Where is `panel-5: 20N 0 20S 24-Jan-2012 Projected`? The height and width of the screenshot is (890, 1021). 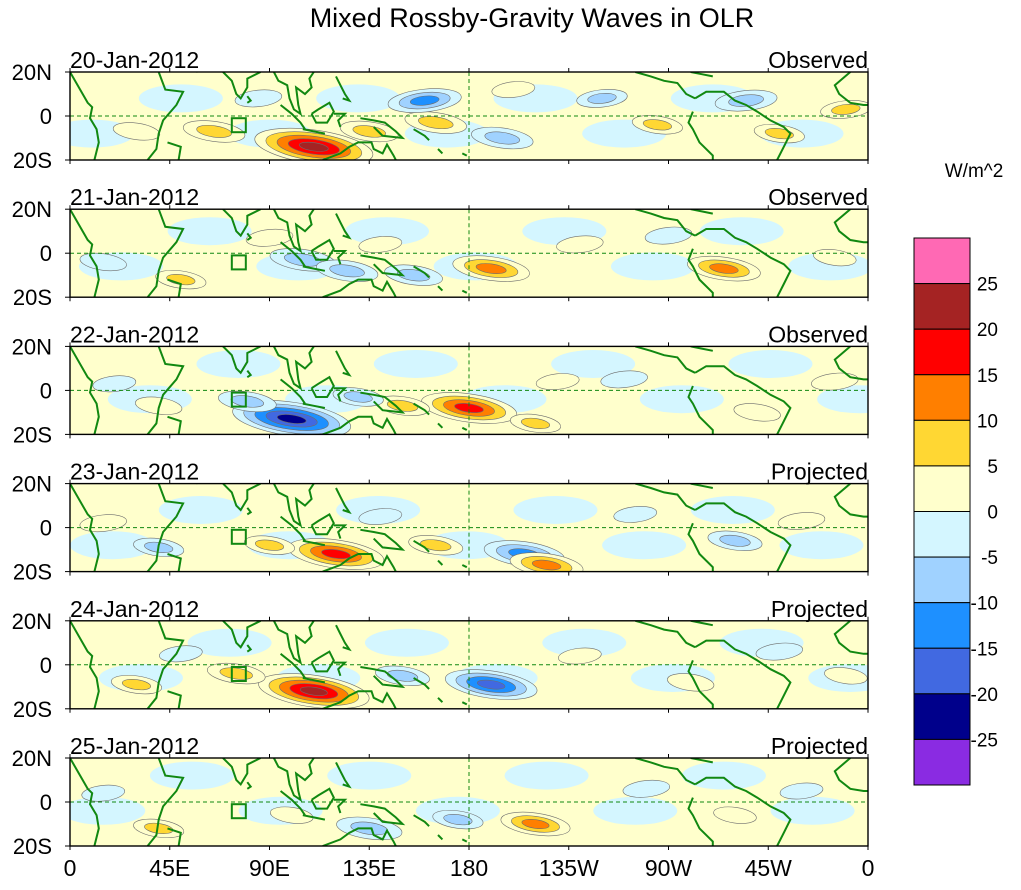
panel-5: 20N 0 20S 24-Jan-2012 Projected is located at coordinates (440, 659).